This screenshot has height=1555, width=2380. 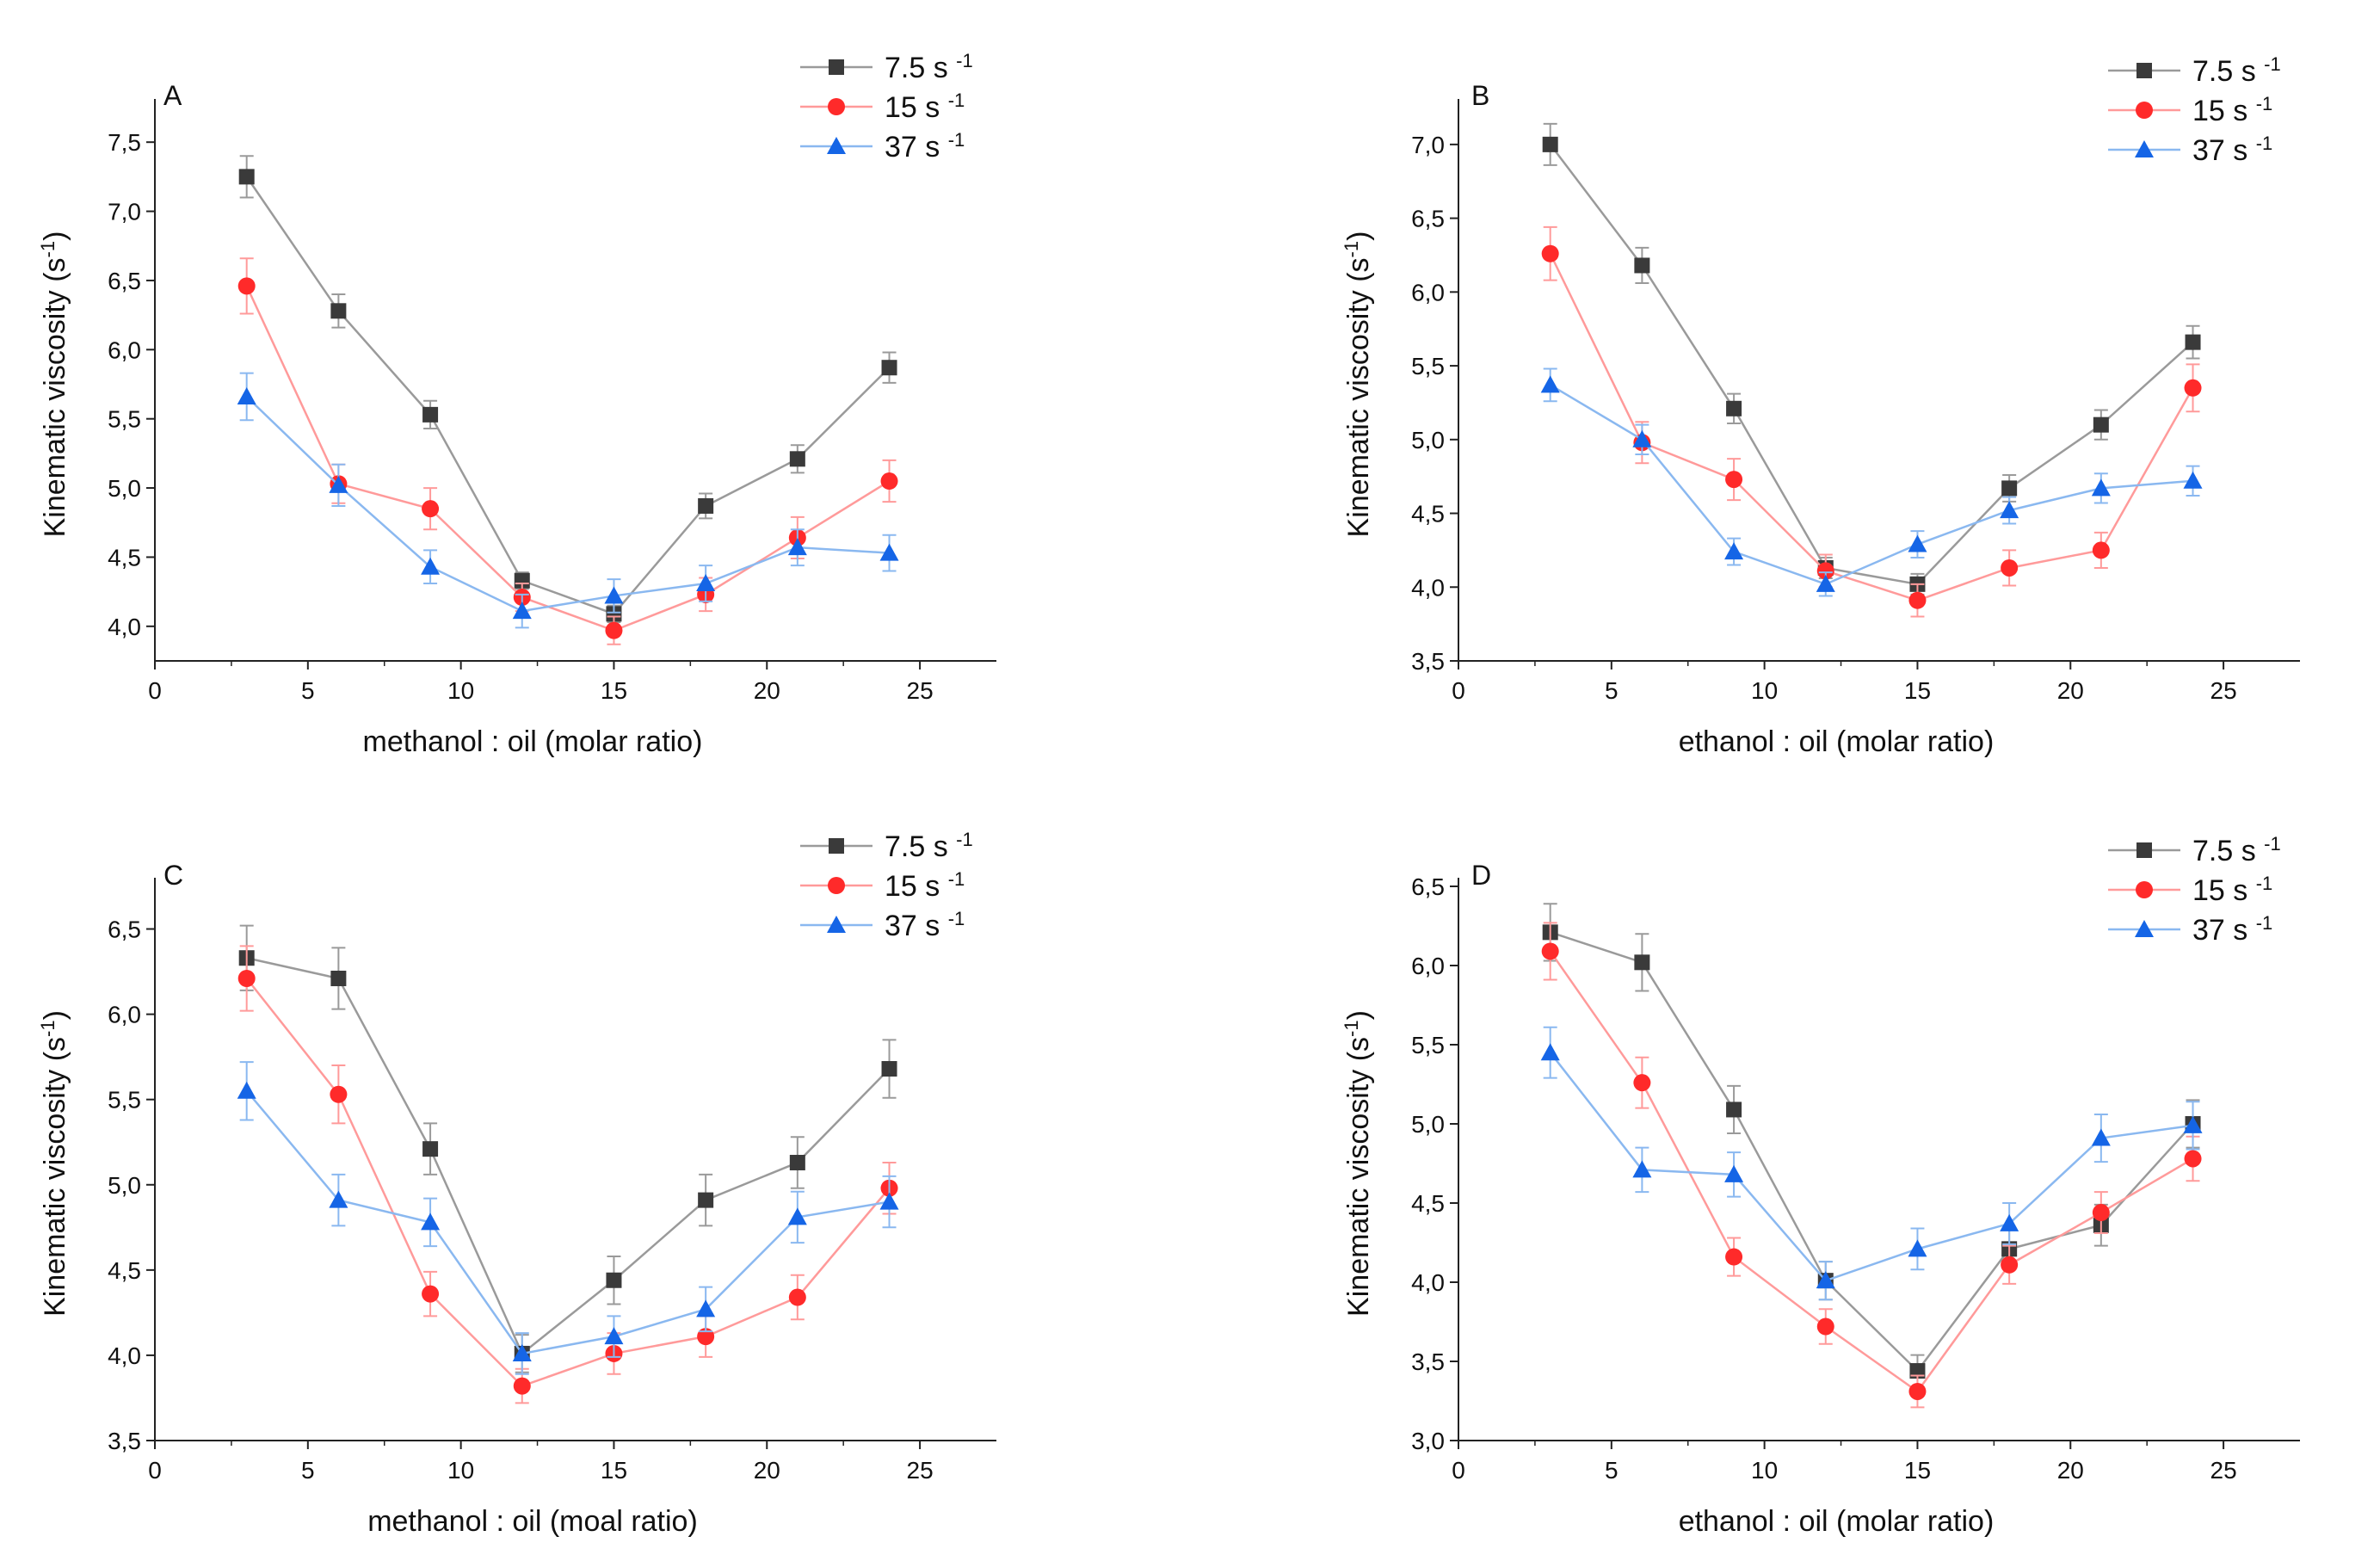 What do you see at coordinates (125, 281) in the screenshot?
I see `y-tick-label: 6,5` at bounding box center [125, 281].